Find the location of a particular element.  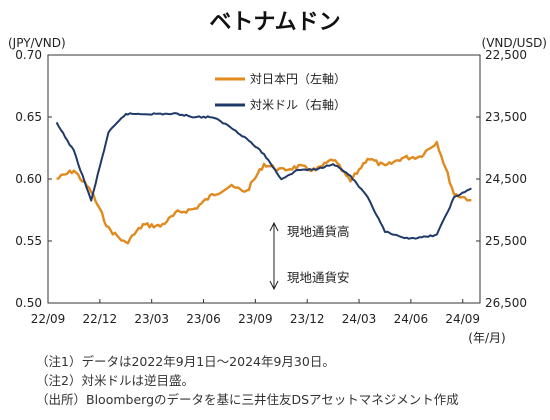

x-tick-label: 22/09 is located at coordinates (48, 319).